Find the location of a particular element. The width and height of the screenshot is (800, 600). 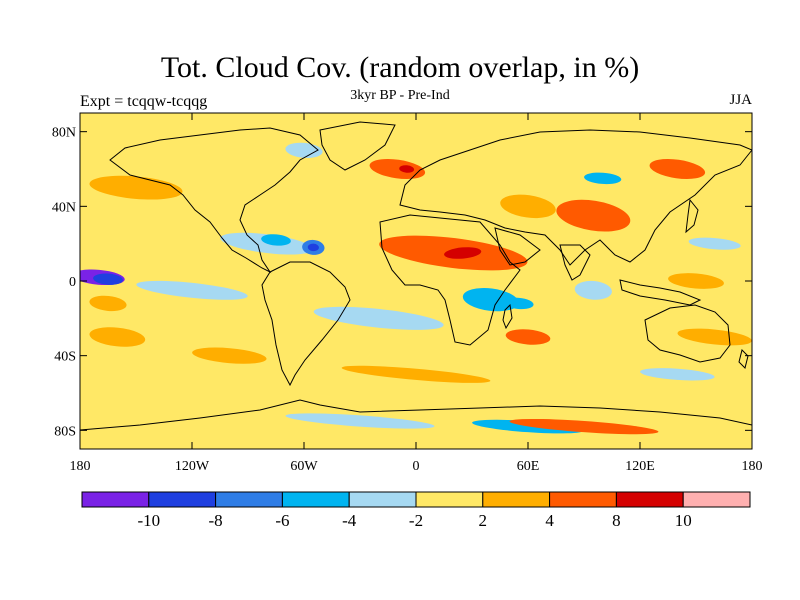

map-title: Tot. Cloud Cov. (random overlap, in %) is located at coordinates (400, 67).